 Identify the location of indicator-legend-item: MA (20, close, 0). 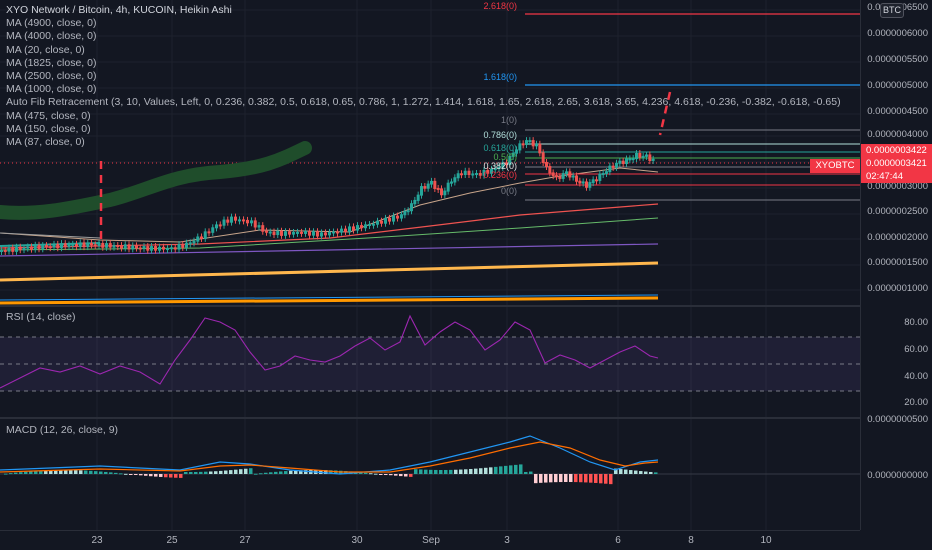
(45, 49).